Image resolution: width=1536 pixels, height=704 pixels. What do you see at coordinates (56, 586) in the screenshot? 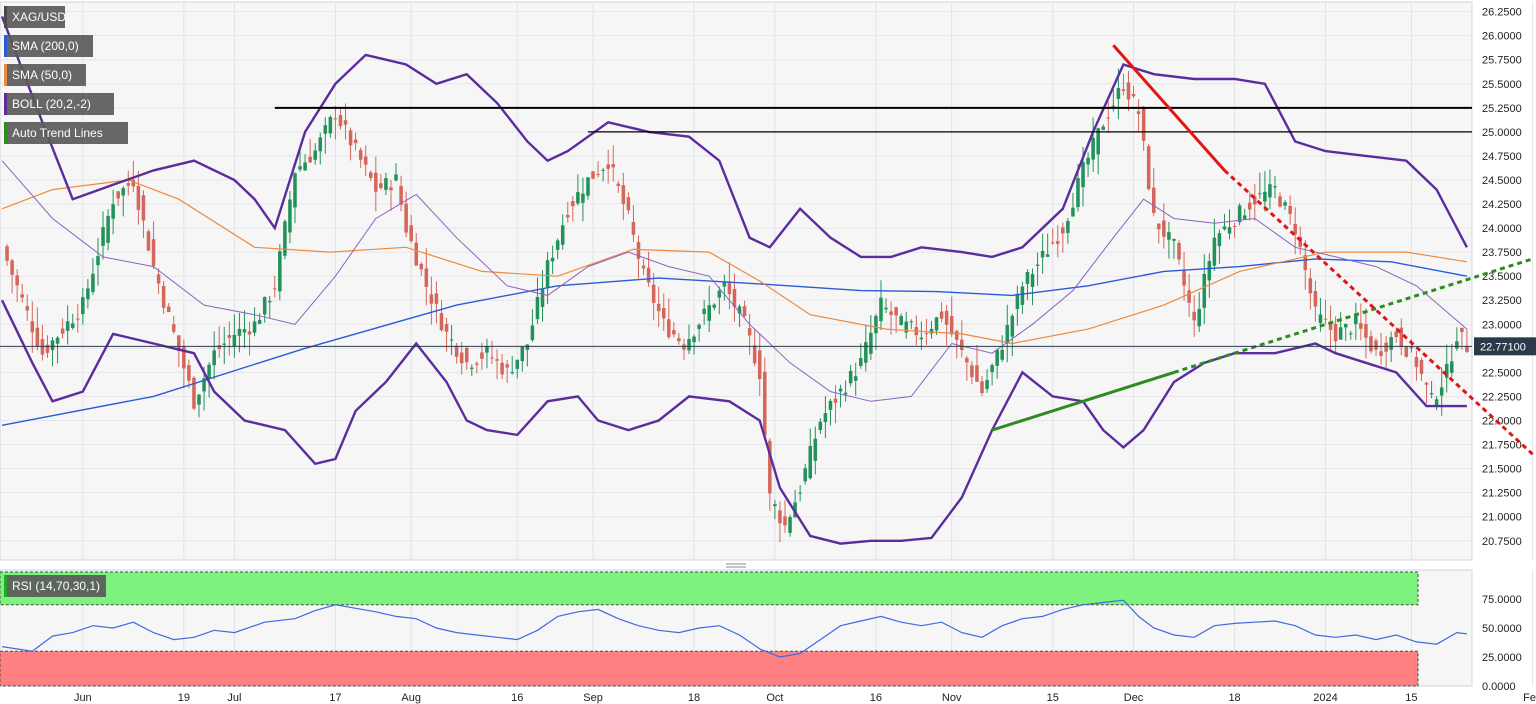
I see `rsi-title: RSI (14,70,30,1)` at bounding box center [56, 586].